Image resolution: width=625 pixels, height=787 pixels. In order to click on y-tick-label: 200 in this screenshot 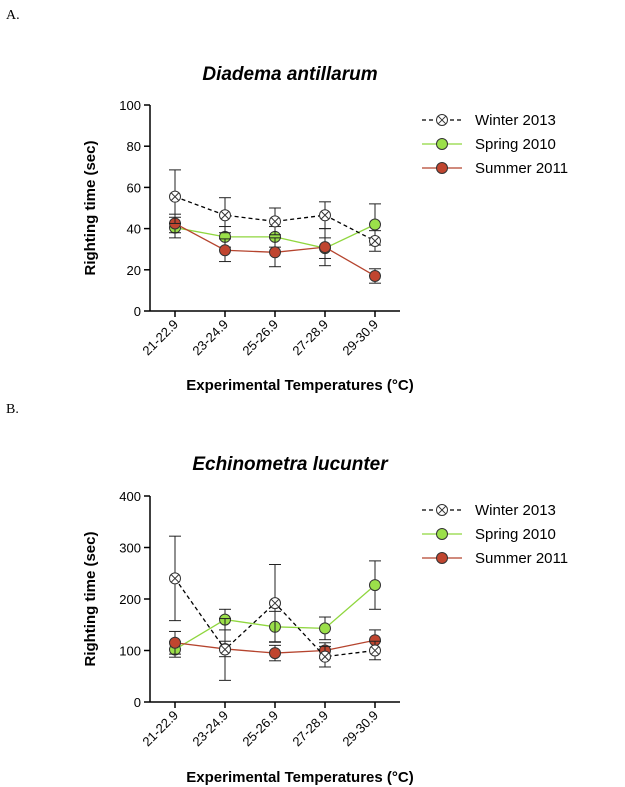, I will do `click(130, 599)`.